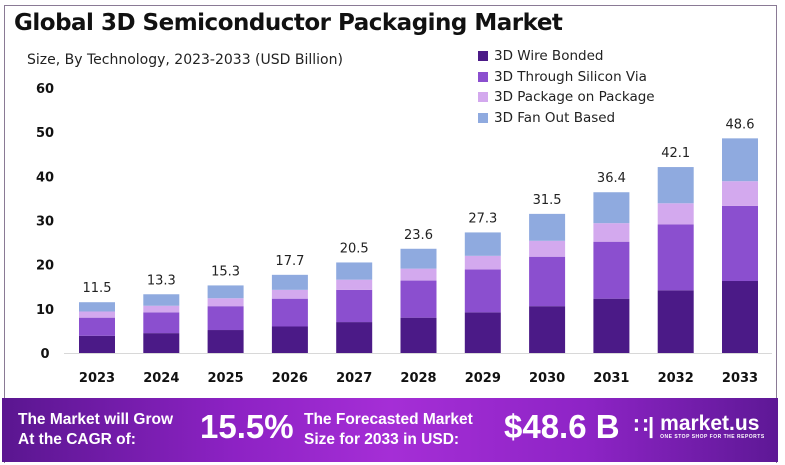 This screenshot has height=465, width=785. What do you see at coordinates (225, 271) in the screenshot?
I see `total-label: 15.3` at bounding box center [225, 271].